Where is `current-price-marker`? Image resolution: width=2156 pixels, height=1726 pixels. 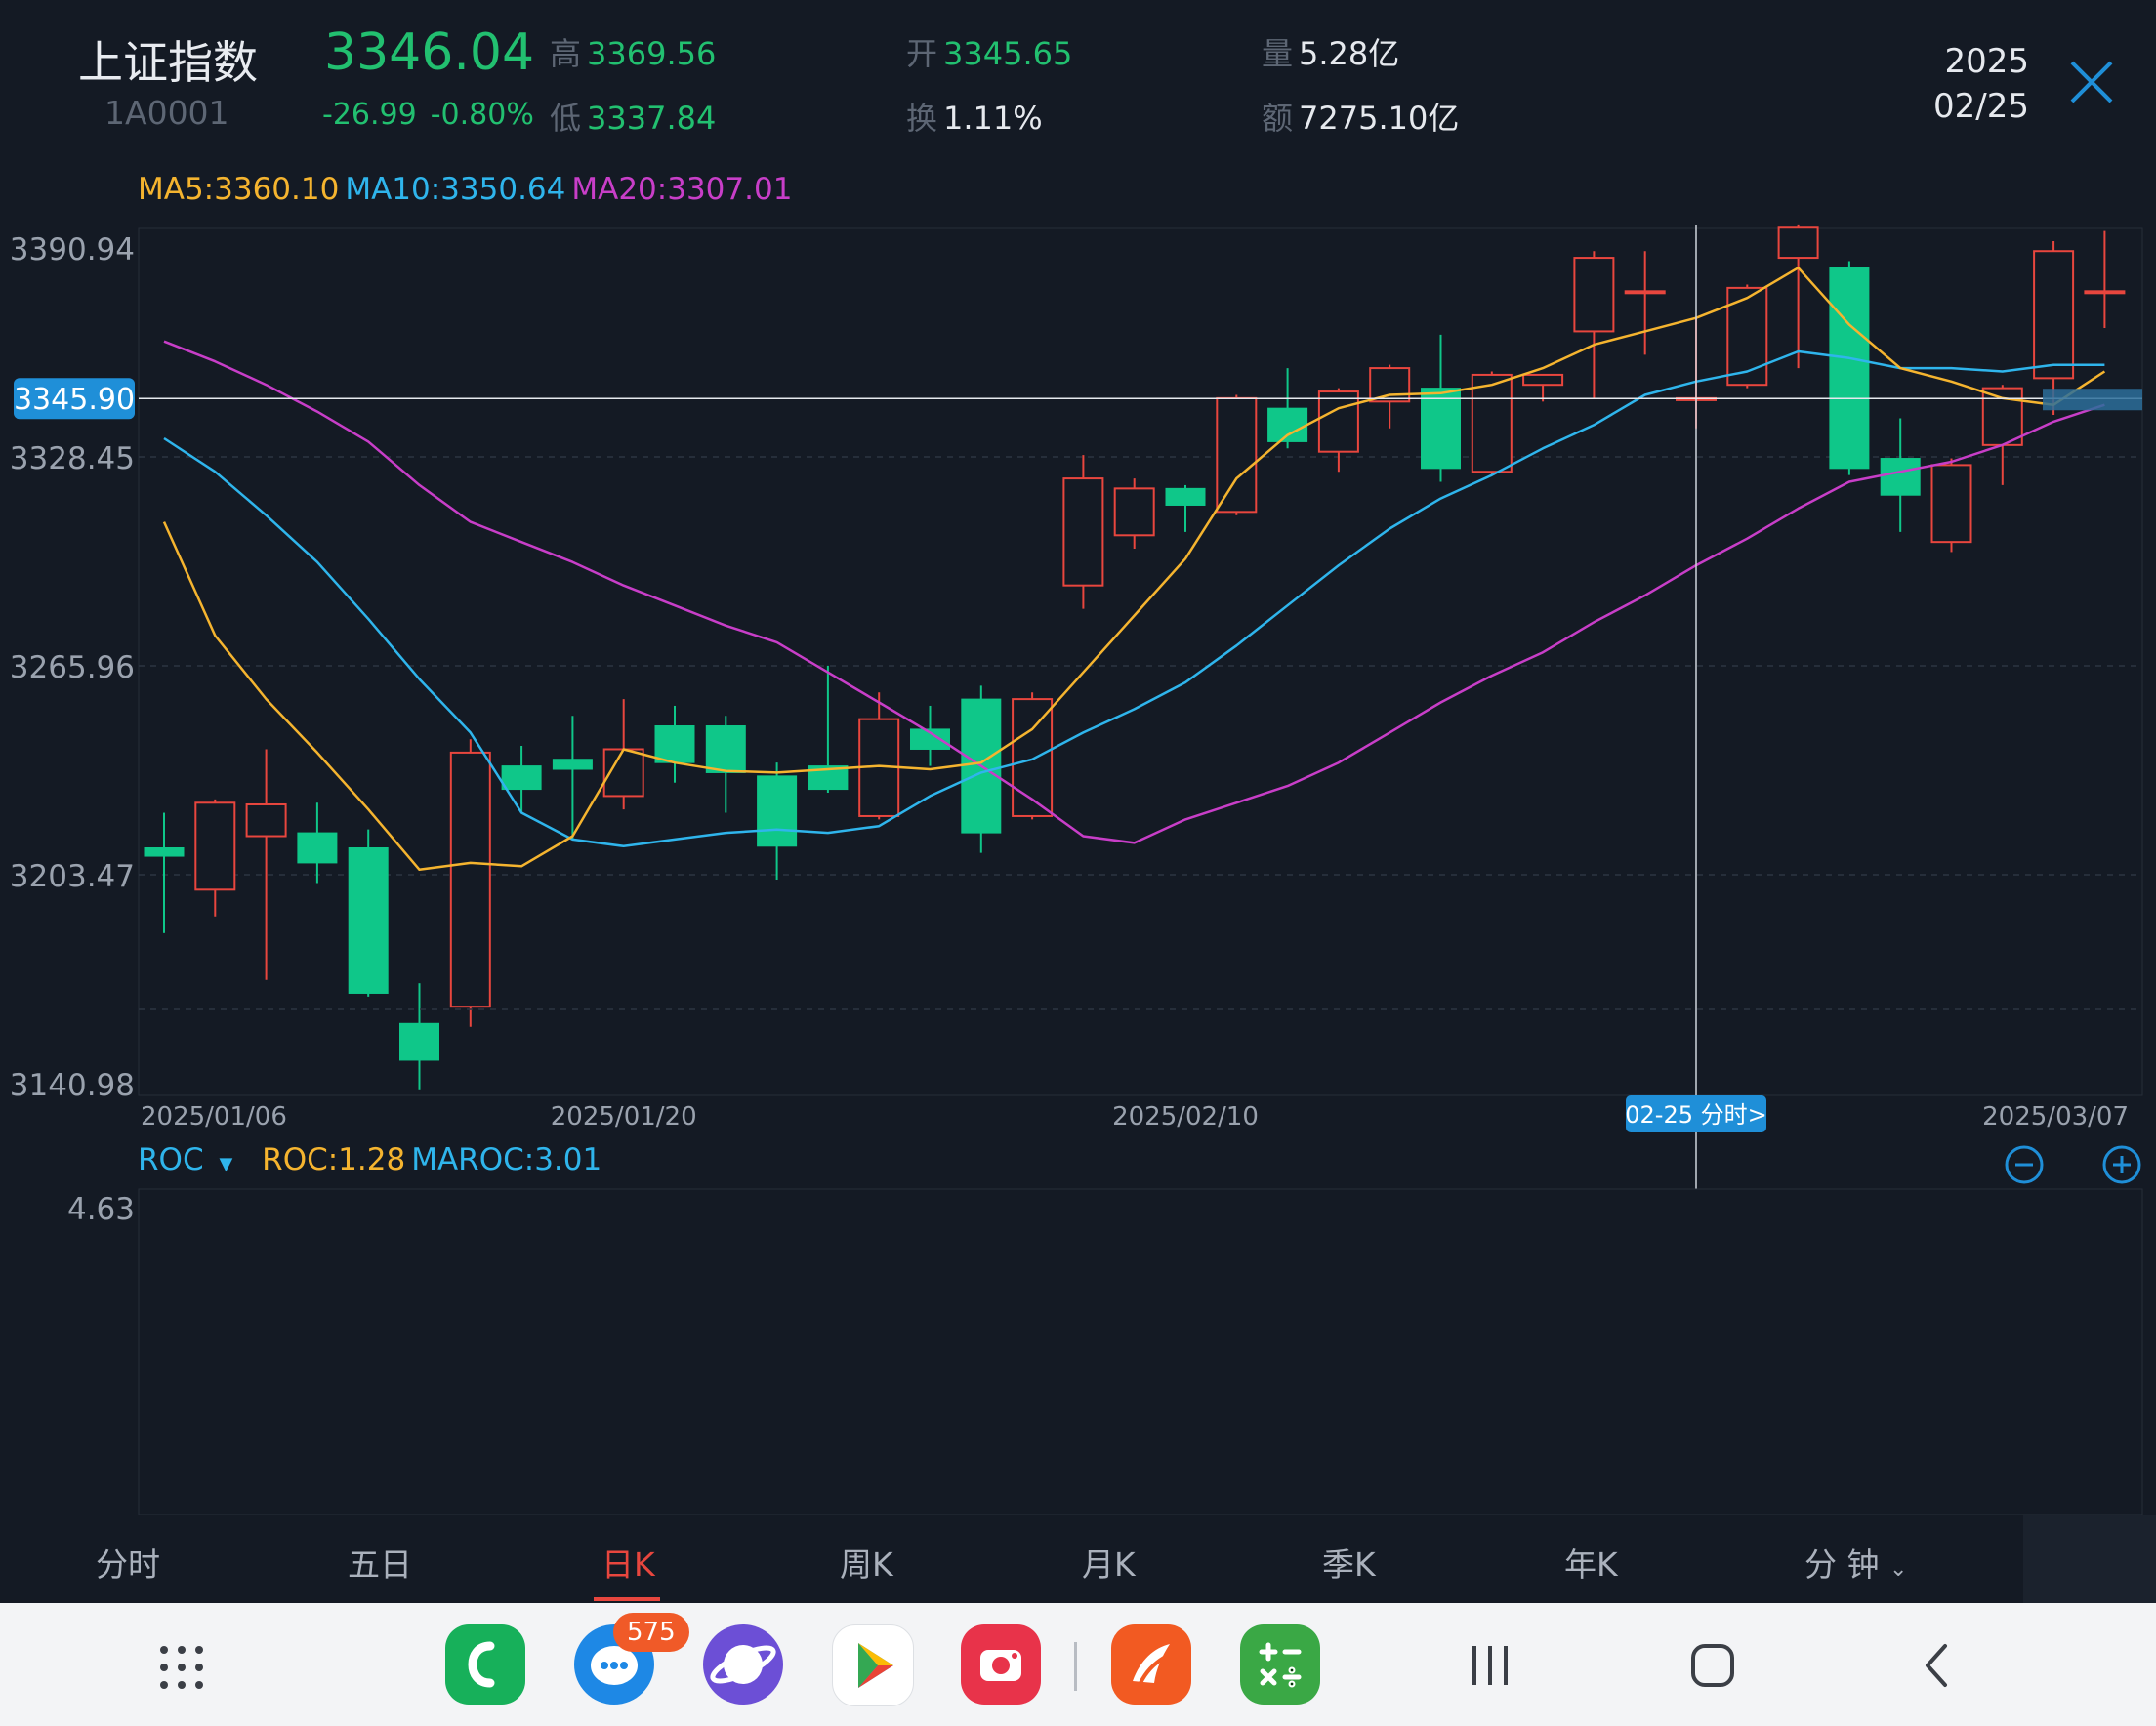 current-price-marker is located at coordinates (2093, 400).